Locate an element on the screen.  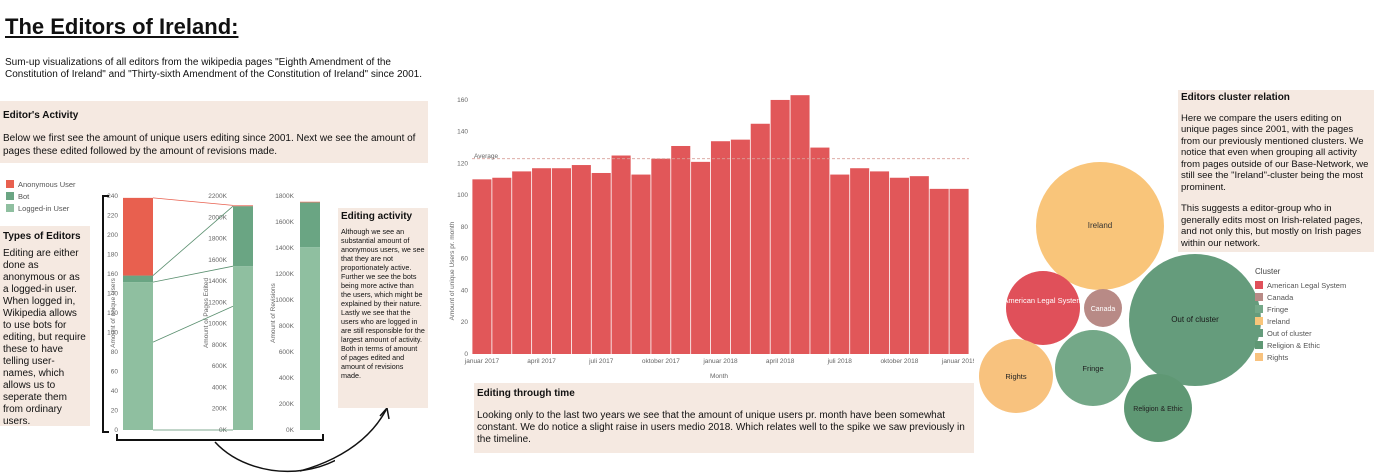
legend-item-out-of-cluster: Out of cluster is located at coordinates (1300, 333).